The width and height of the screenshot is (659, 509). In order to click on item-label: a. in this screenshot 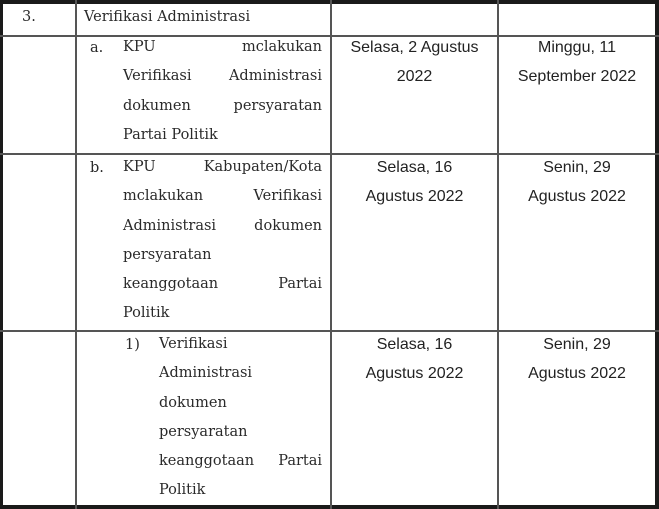, I will do `click(97, 48)`.